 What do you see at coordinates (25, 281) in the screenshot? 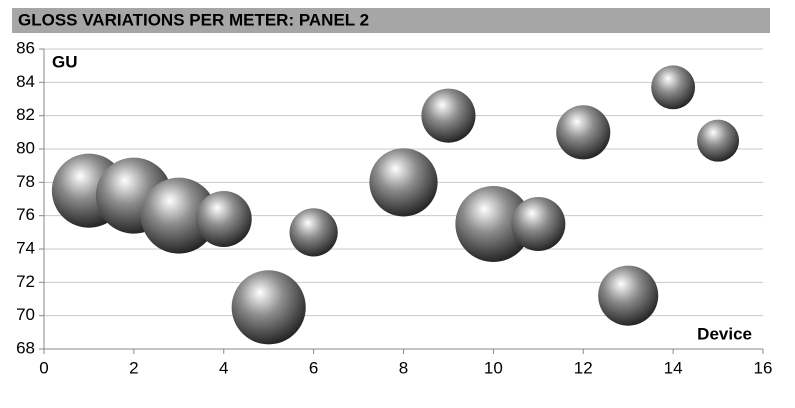
I see `y-tick-label: 72` at bounding box center [25, 281].